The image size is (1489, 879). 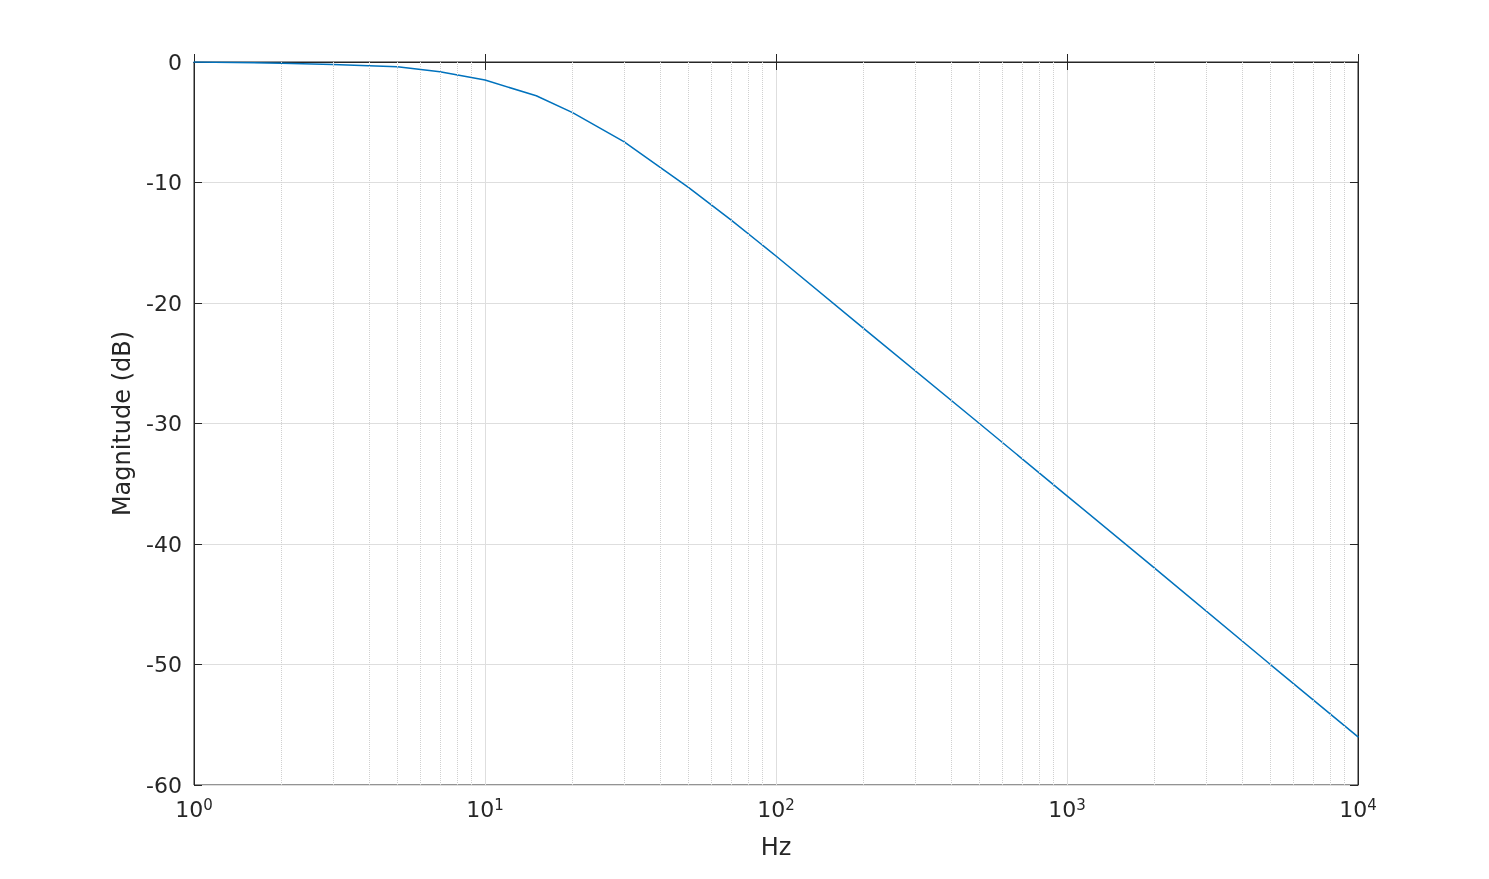 What do you see at coordinates (164, 785) in the screenshot?
I see `y-tick-label: -60` at bounding box center [164, 785].